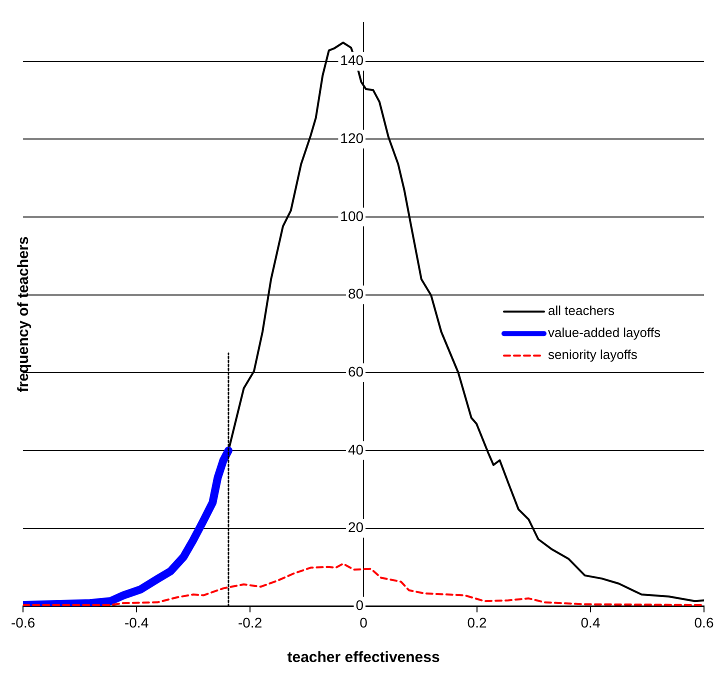 The height and width of the screenshot is (679, 726). What do you see at coordinates (23, 314) in the screenshot?
I see `y-axis-title: frequency of teachers` at bounding box center [23, 314].